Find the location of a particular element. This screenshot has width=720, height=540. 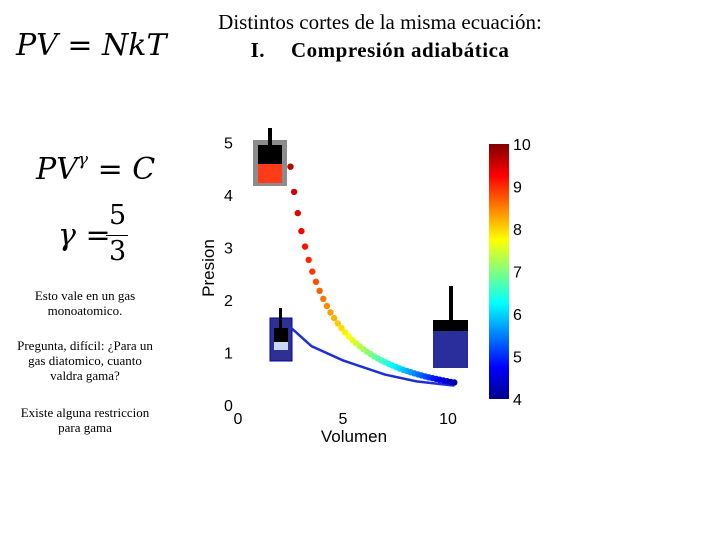

piston-compressed-head is located at coordinates (270, 155).